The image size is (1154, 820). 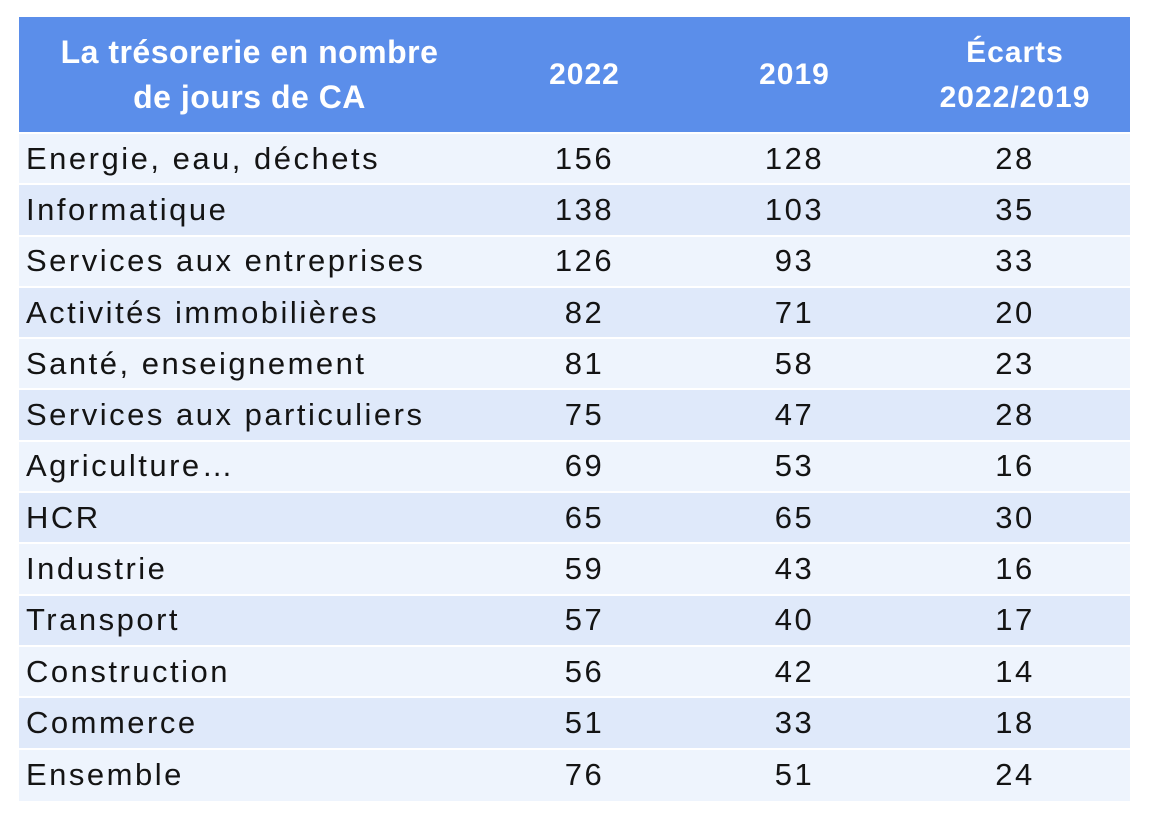 I want to click on row-label: HCR, so click(x=63, y=517).